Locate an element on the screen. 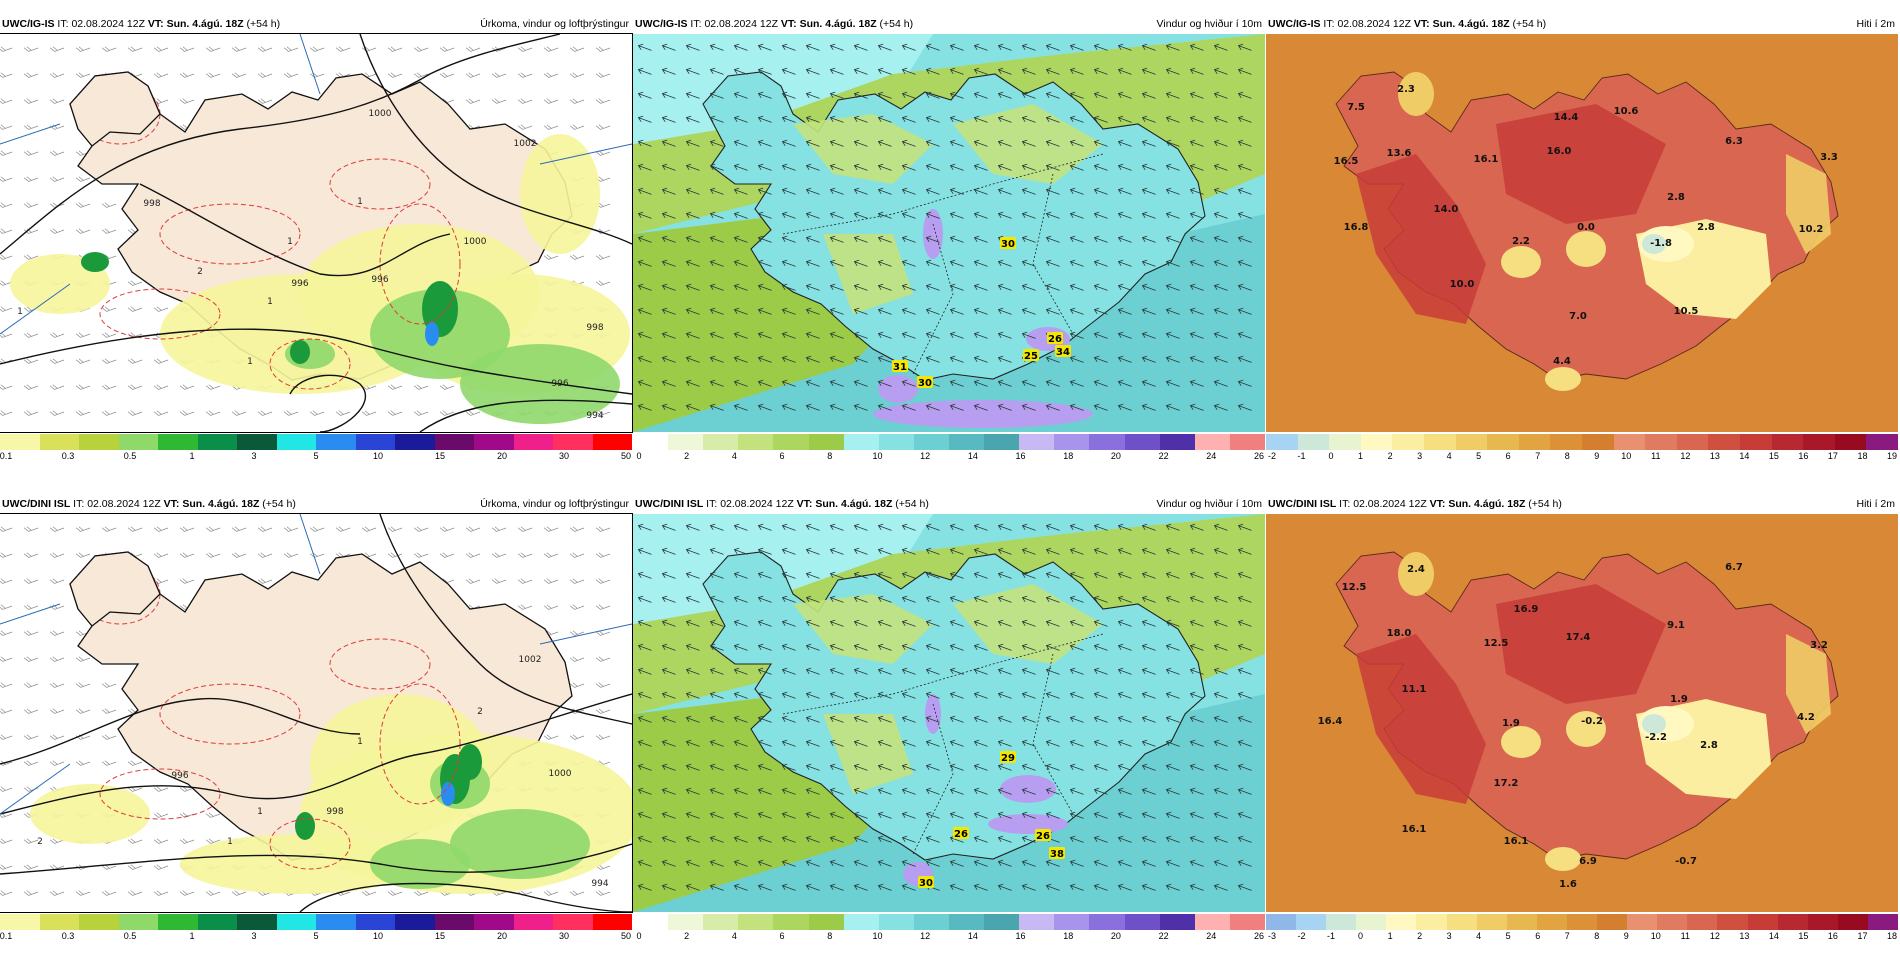 The image size is (1900, 958). temperature-value: 10.2 is located at coordinates (1811, 229).